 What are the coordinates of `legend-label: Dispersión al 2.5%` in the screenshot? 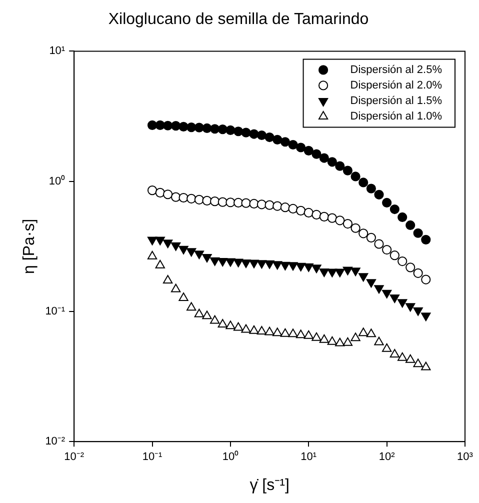 It's located at (396, 70).